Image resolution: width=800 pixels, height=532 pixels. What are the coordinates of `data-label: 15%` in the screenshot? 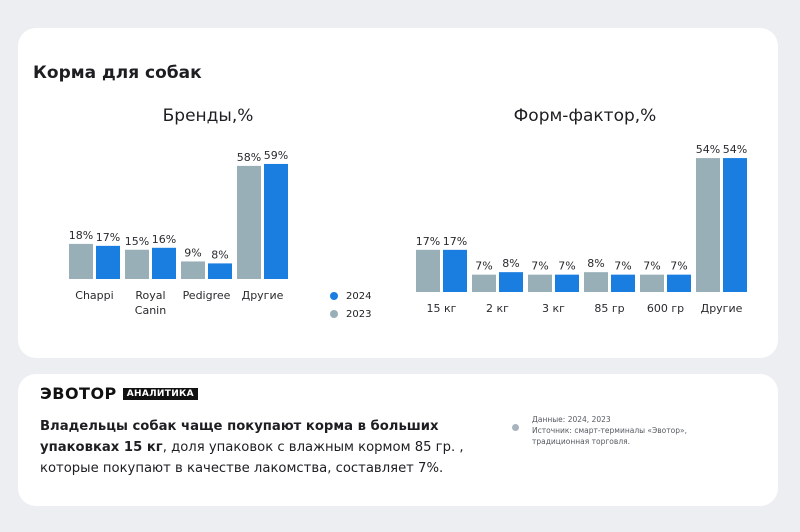 It's located at (137, 241).